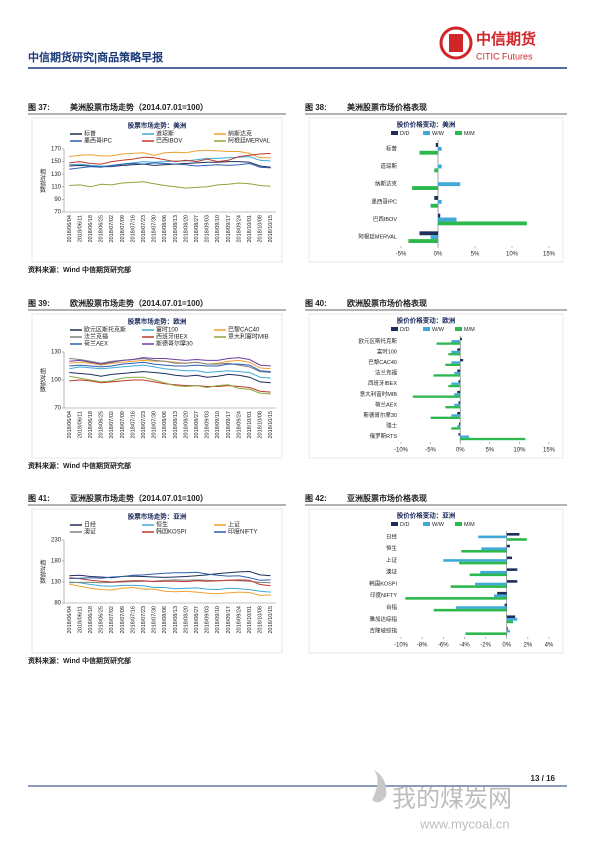 The width and height of the screenshot is (595, 842). I want to click on x-tick-label: 2018/09/17, so click(229, 425).